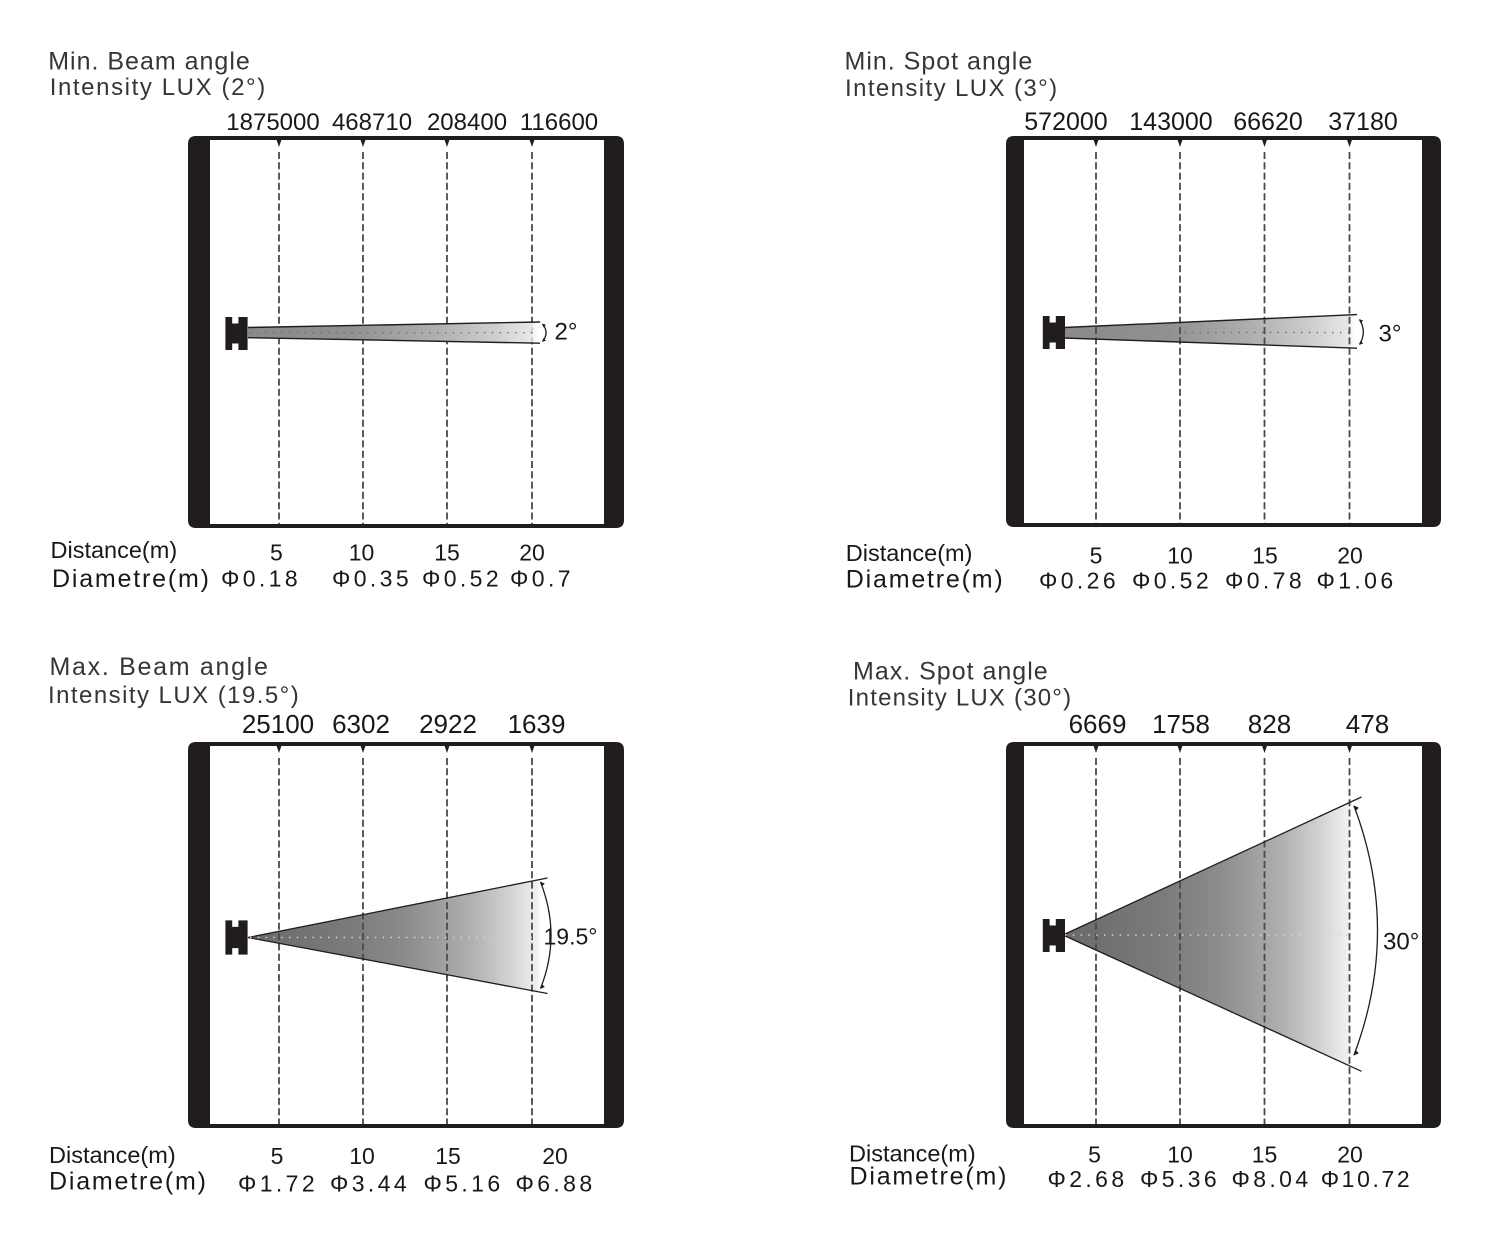 This screenshot has height=1260, width=1497. What do you see at coordinates (555, 1184) in the screenshot?
I see `svg-text: Φ6.88` at bounding box center [555, 1184].